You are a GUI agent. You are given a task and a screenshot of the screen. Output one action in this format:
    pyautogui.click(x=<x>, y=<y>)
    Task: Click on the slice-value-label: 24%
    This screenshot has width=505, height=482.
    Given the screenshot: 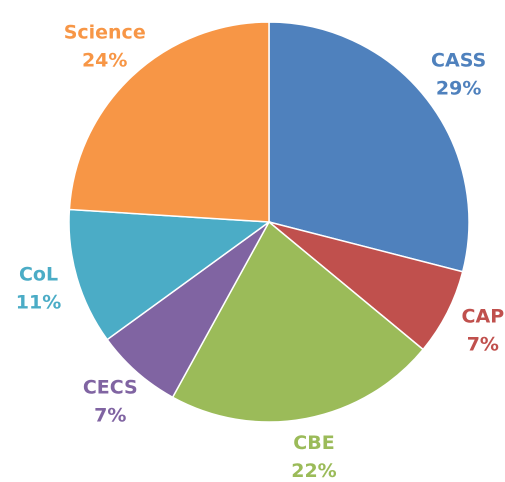 What is the action you would take?
    pyautogui.click(x=104, y=61)
    